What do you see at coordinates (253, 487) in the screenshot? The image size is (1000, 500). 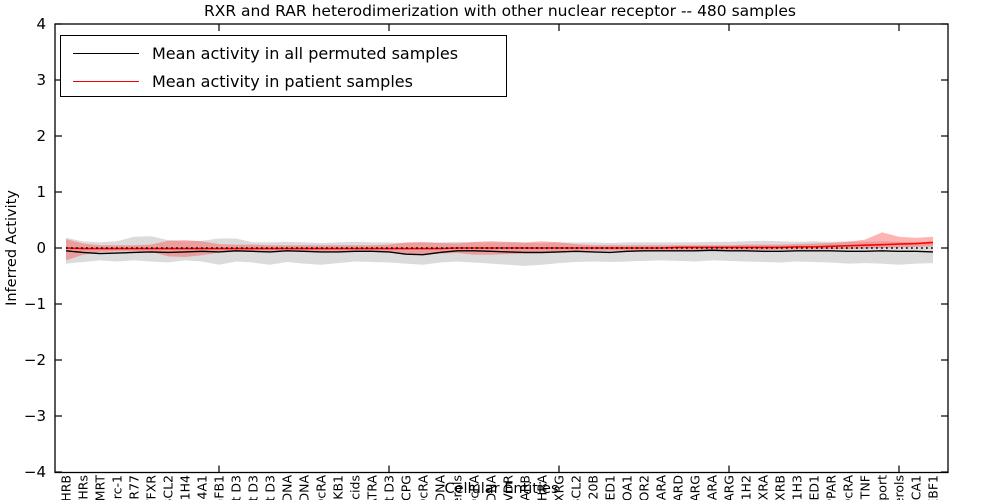 I see `x-category-label: RARs/VDR/DNA/Vit D3` at bounding box center [253, 487].